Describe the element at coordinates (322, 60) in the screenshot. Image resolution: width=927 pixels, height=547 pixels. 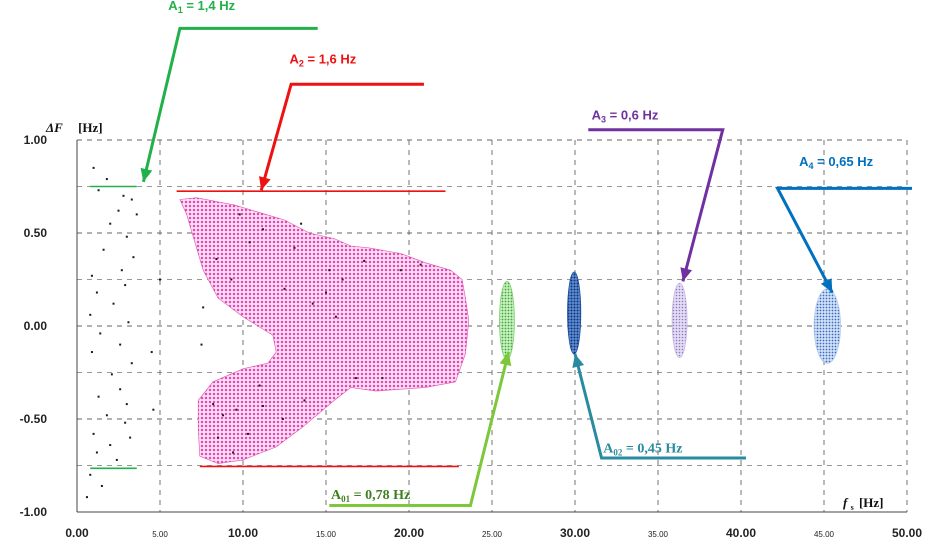
I see `callout-label-a2: A2 = 1,6 Hz` at that location.